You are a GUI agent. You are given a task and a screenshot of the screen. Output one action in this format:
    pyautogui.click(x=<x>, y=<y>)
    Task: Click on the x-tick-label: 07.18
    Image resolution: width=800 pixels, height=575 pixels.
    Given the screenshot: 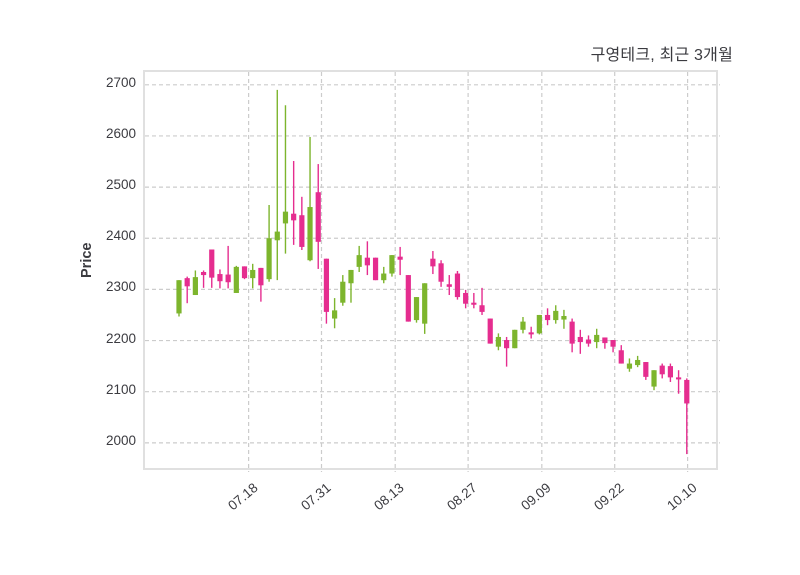 What is the action you would take?
    pyautogui.click(x=242, y=497)
    